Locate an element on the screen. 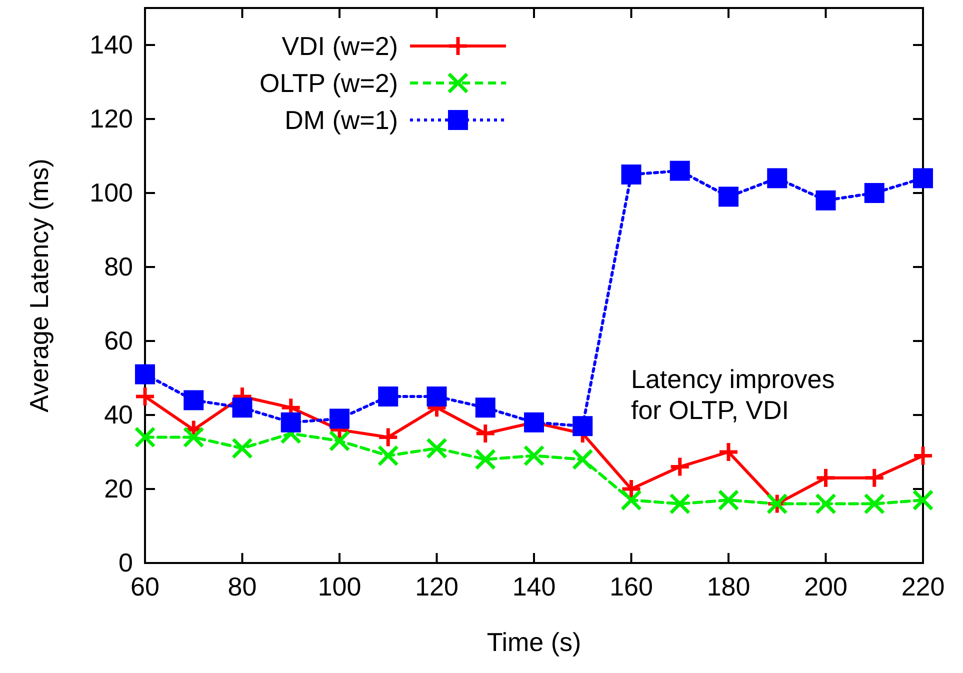 This screenshot has width=963, height=673. x-axis-title: Time (s) is located at coordinates (534, 642).